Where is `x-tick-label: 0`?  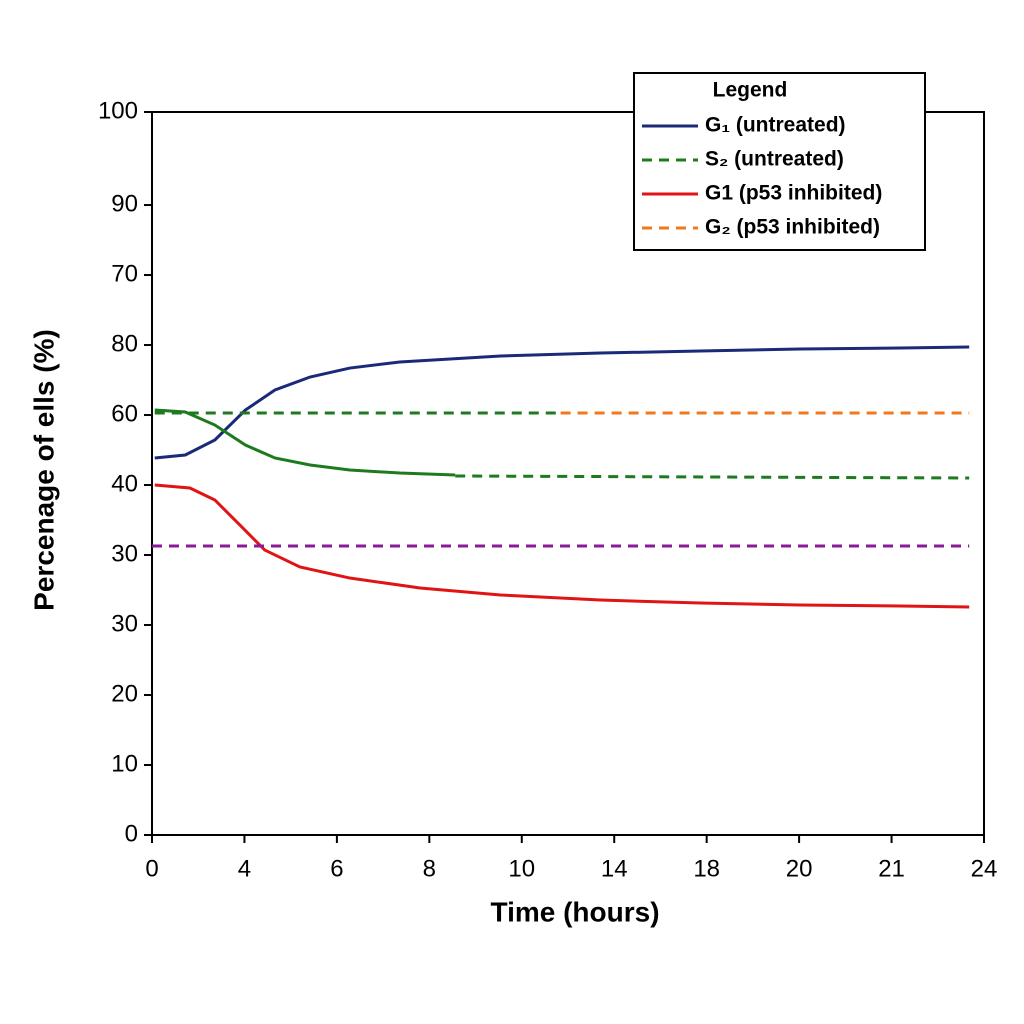 x-tick-label: 0 is located at coordinates (151, 868).